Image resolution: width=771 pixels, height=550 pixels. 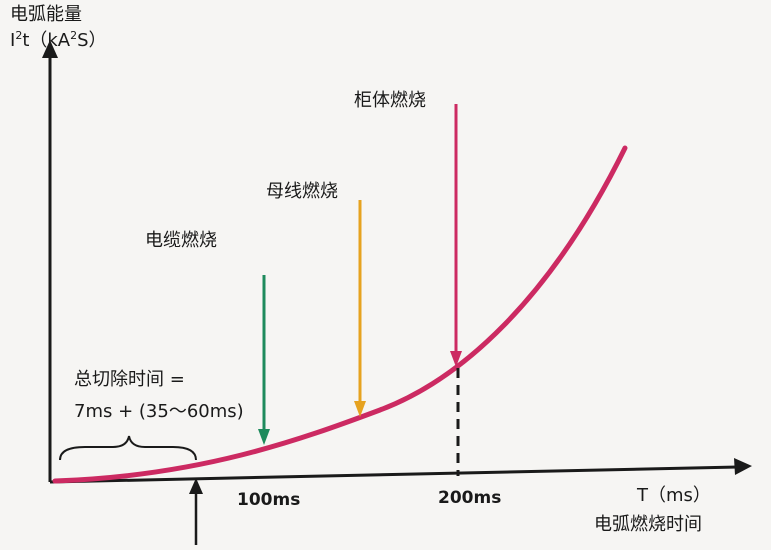 I want to click on x-tick-200ms: 200ms, so click(x=470, y=498).